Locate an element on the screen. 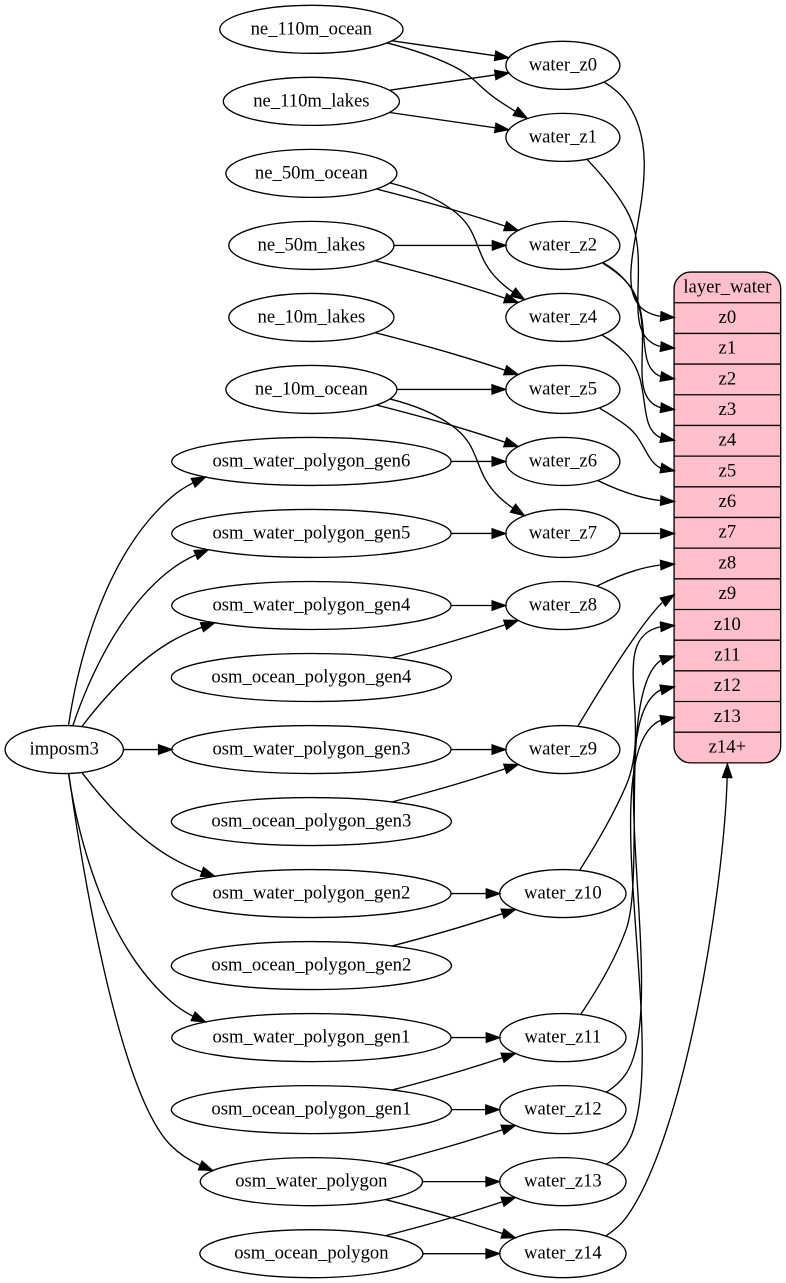  svg-text: osm_water_polygon_gen6 is located at coordinates (311, 460).